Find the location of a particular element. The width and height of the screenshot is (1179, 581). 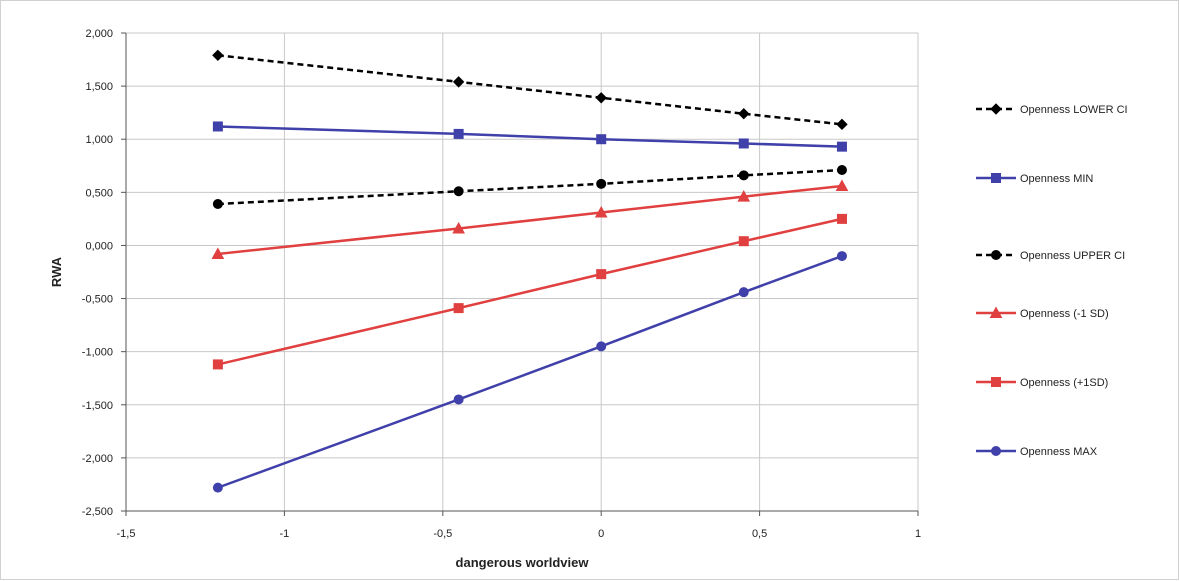

legend-entry: Openness MAX is located at coordinates (1037, 452).